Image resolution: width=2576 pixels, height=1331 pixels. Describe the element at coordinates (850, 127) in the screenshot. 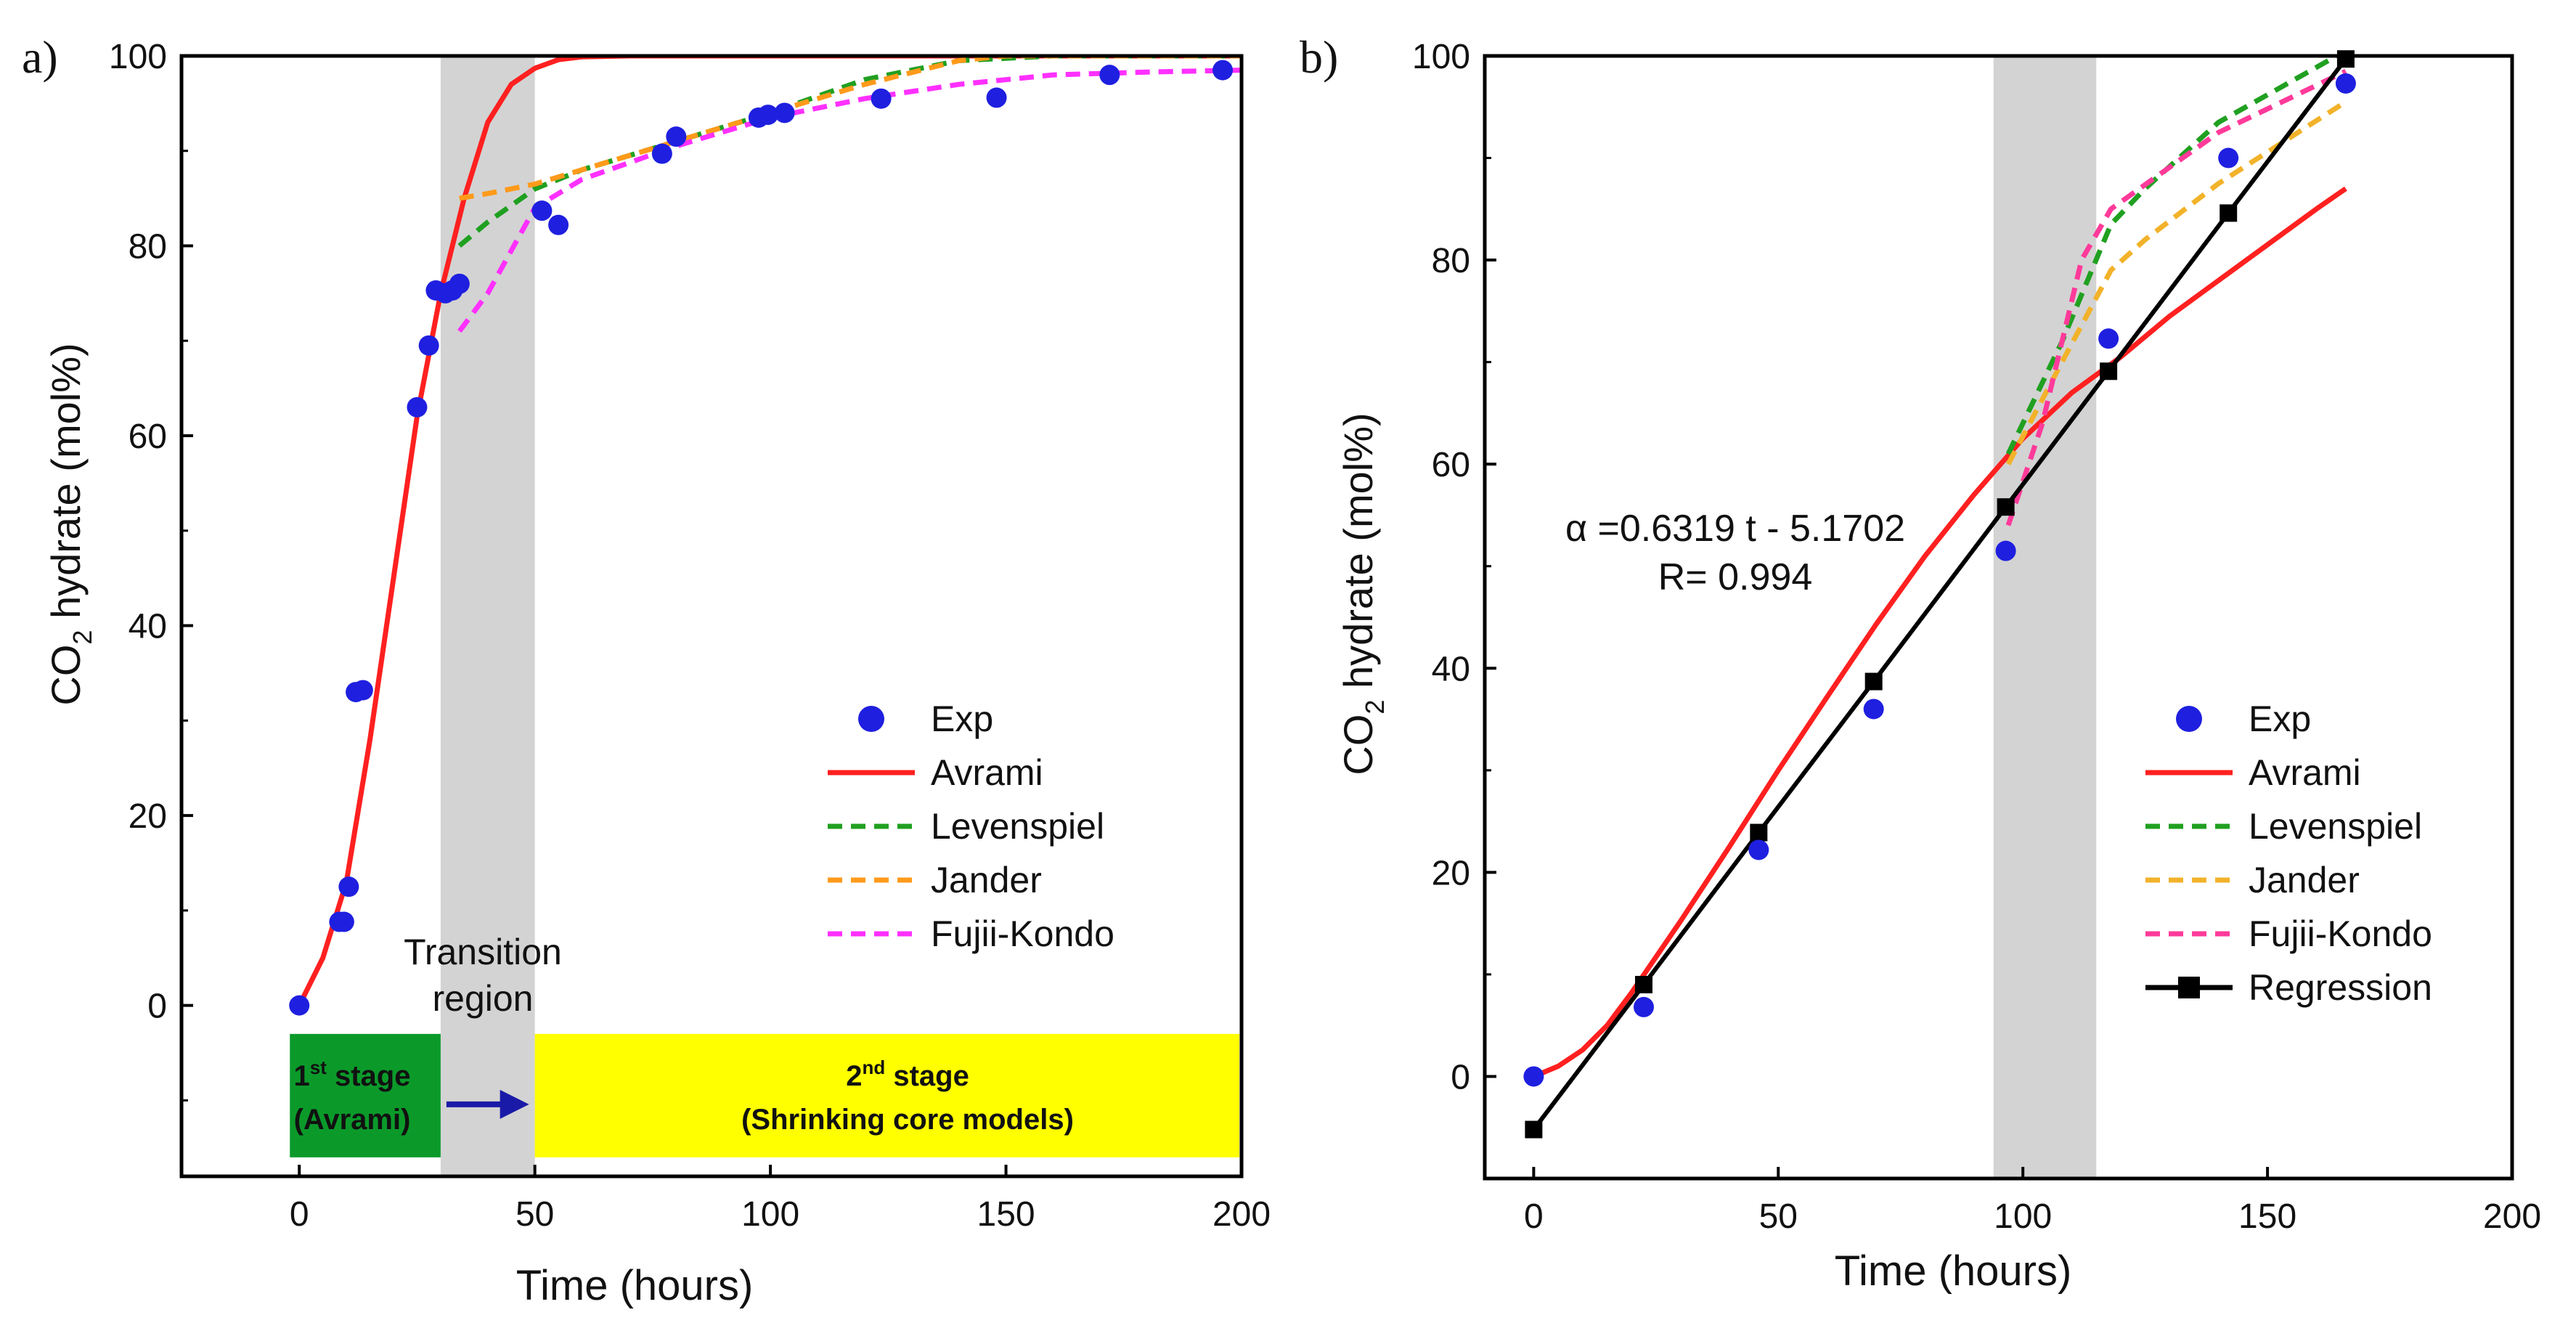

I see `panel-a-series-jander` at that location.